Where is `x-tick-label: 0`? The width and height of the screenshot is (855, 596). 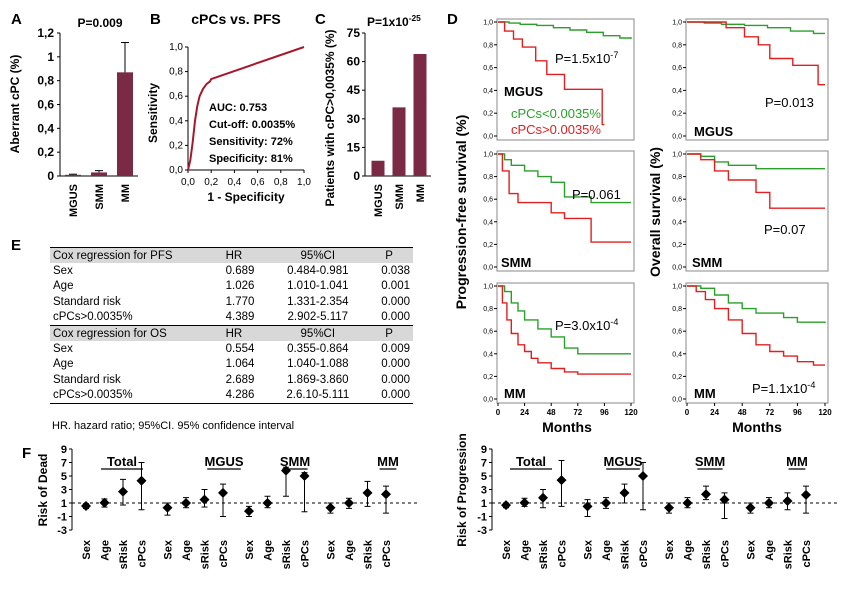 x-tick-label: 0 is located at coordinates (498, 412).